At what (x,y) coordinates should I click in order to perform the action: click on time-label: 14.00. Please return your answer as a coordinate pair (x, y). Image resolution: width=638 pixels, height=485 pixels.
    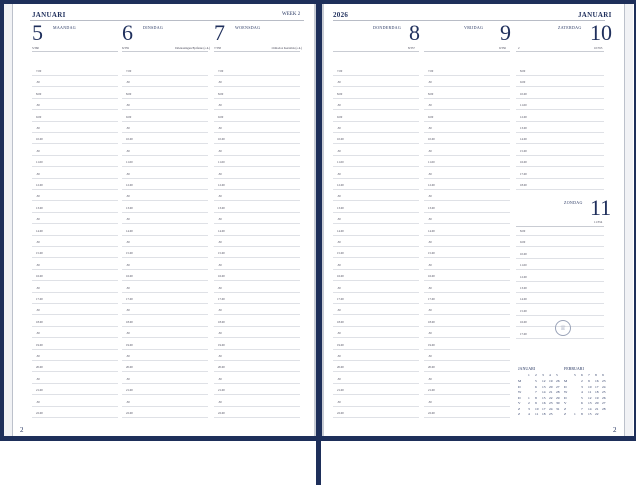
    Looking at the image, I should click on (39, 230).